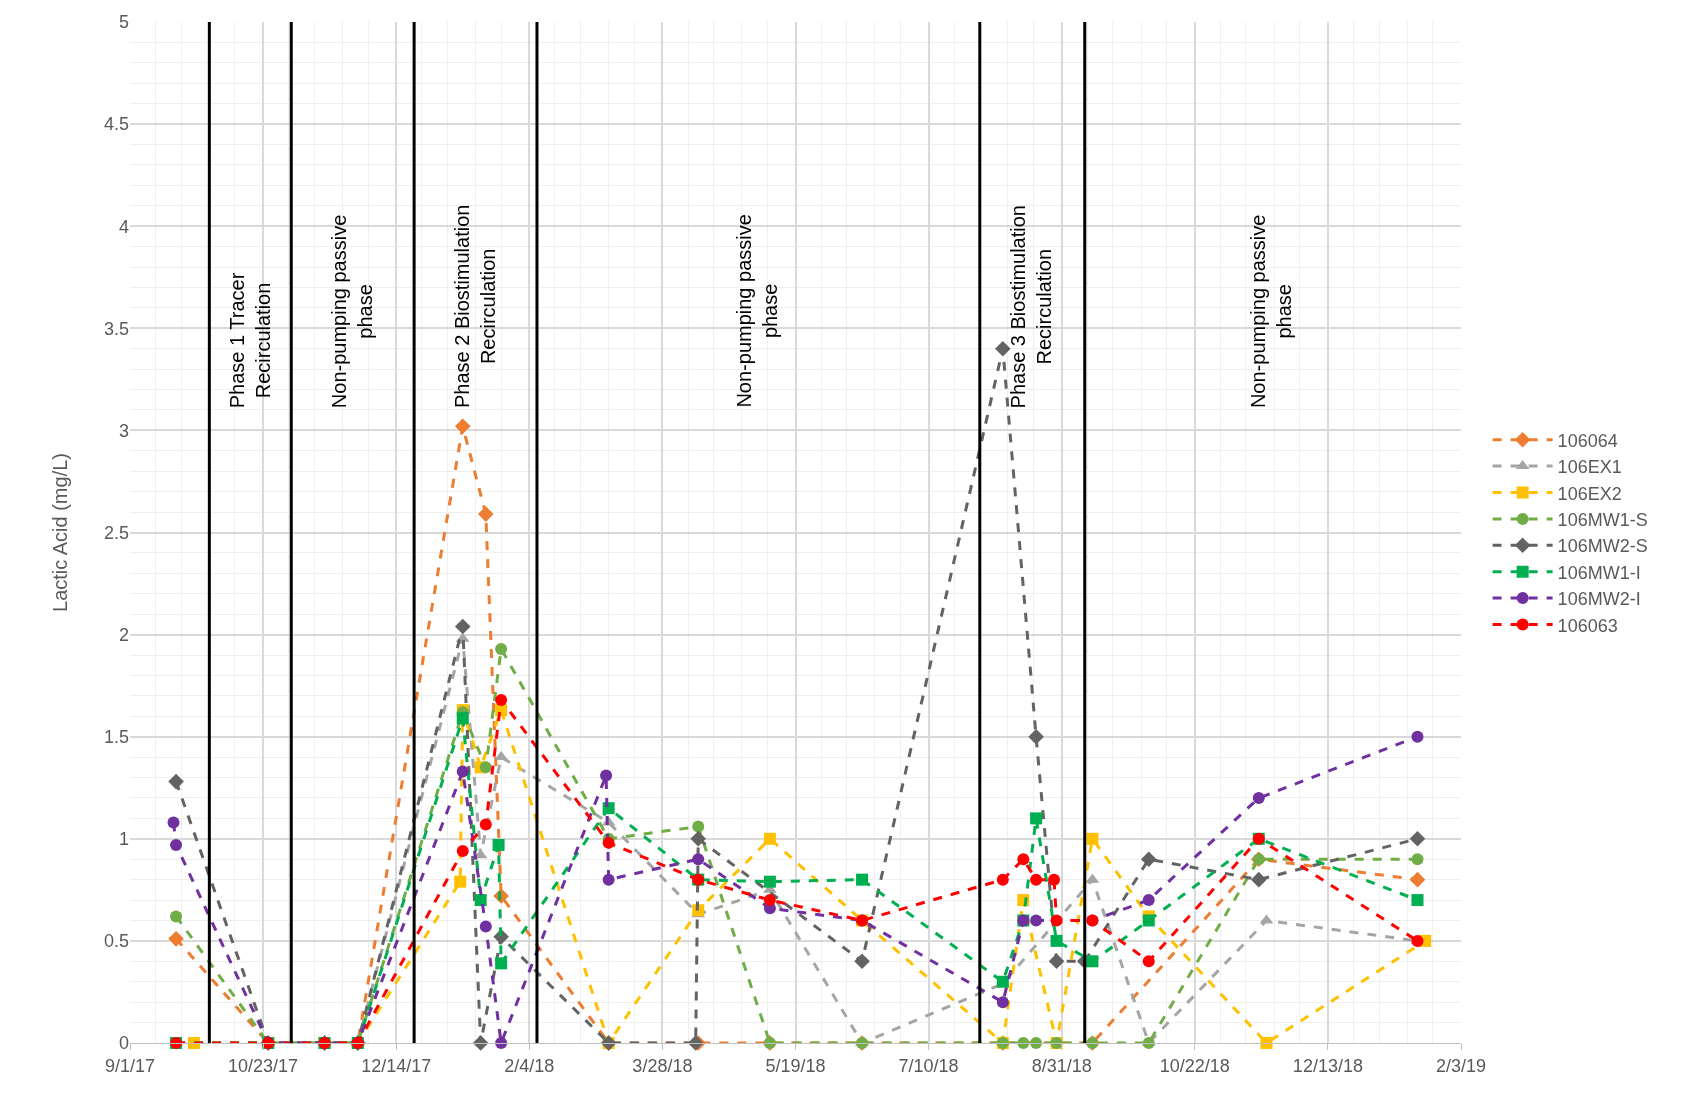  Describe the element at coordinates (123, 226) in the screenshot. I see `y-tick-label: 4` at that location.